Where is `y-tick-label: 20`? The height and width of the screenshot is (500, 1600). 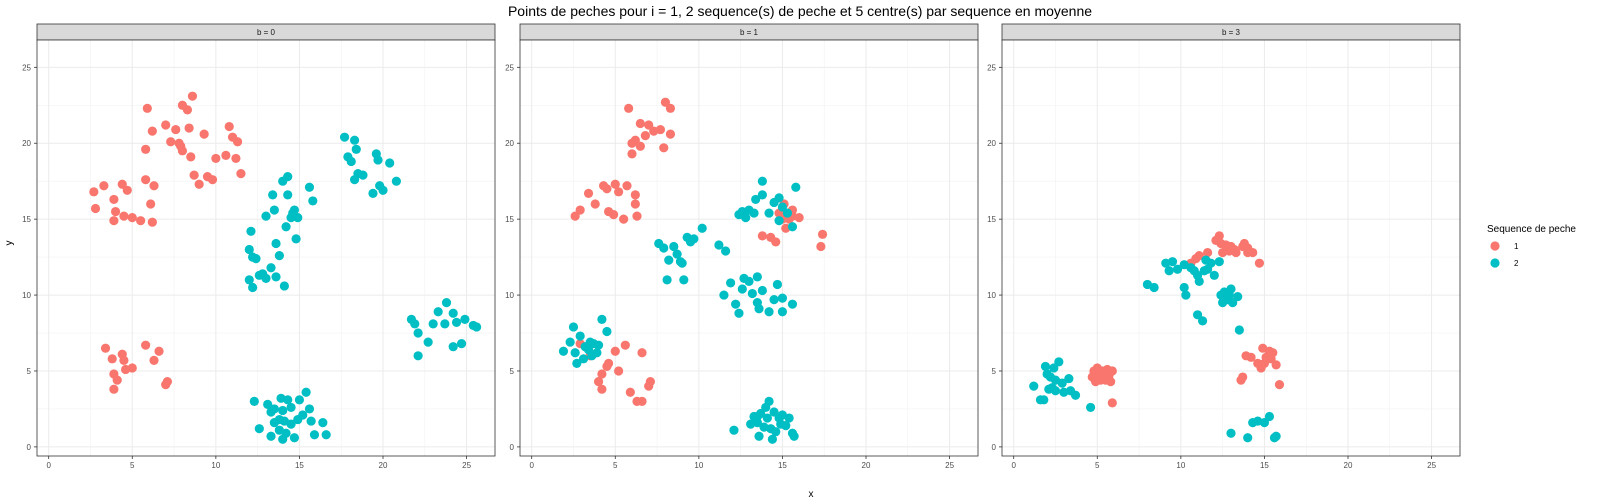 y-tick-label: 20 is located at coordinates (509, 143).